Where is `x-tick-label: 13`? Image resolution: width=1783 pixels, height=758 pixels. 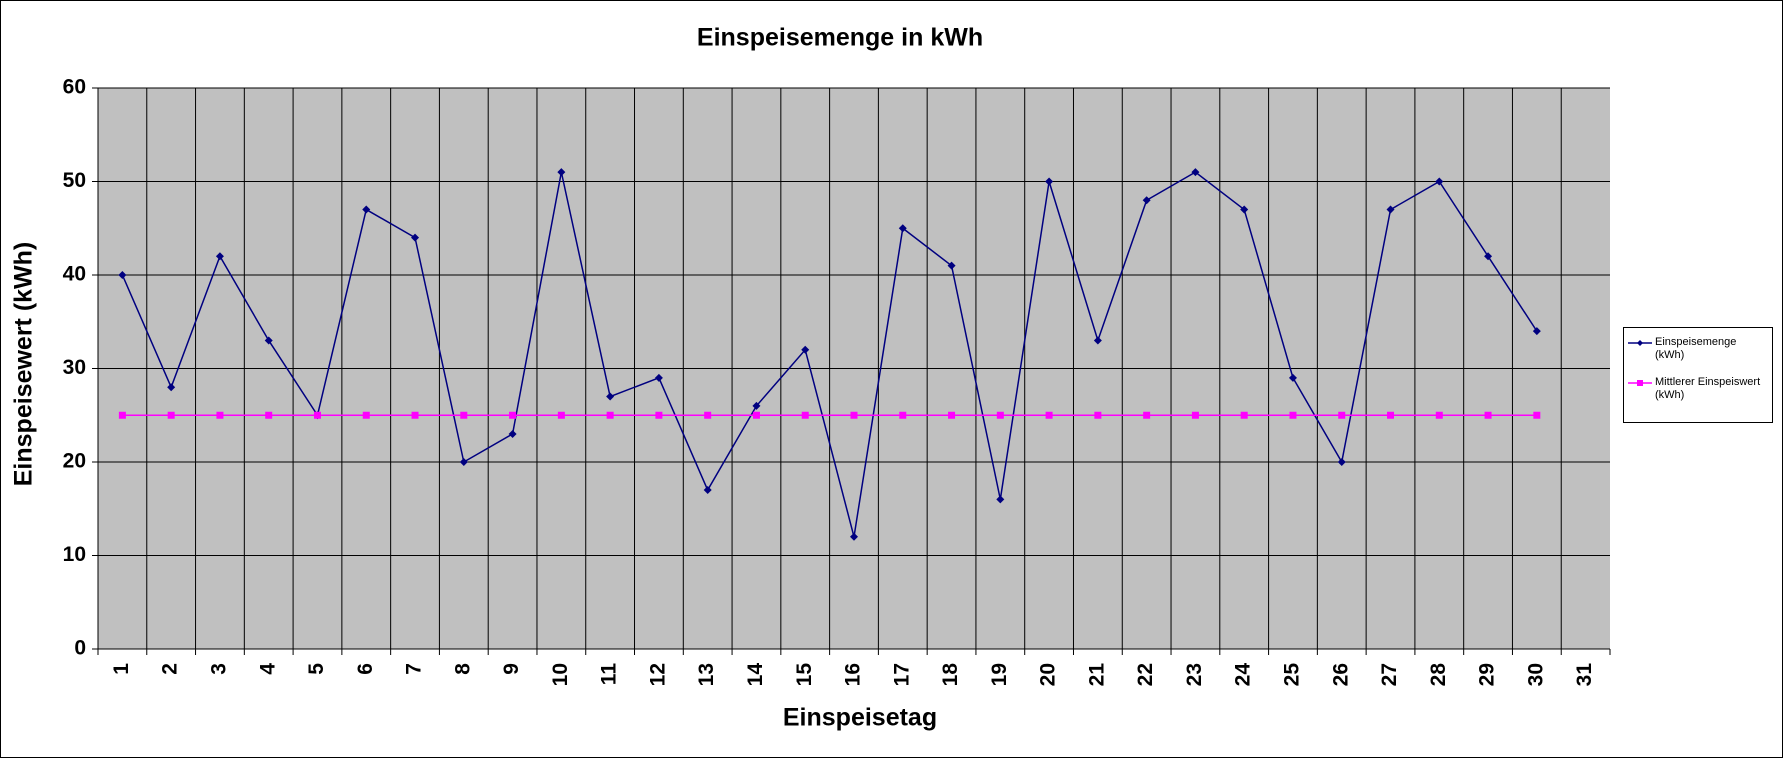
x-tick-label: 13 is located at coordinates (706, 674).